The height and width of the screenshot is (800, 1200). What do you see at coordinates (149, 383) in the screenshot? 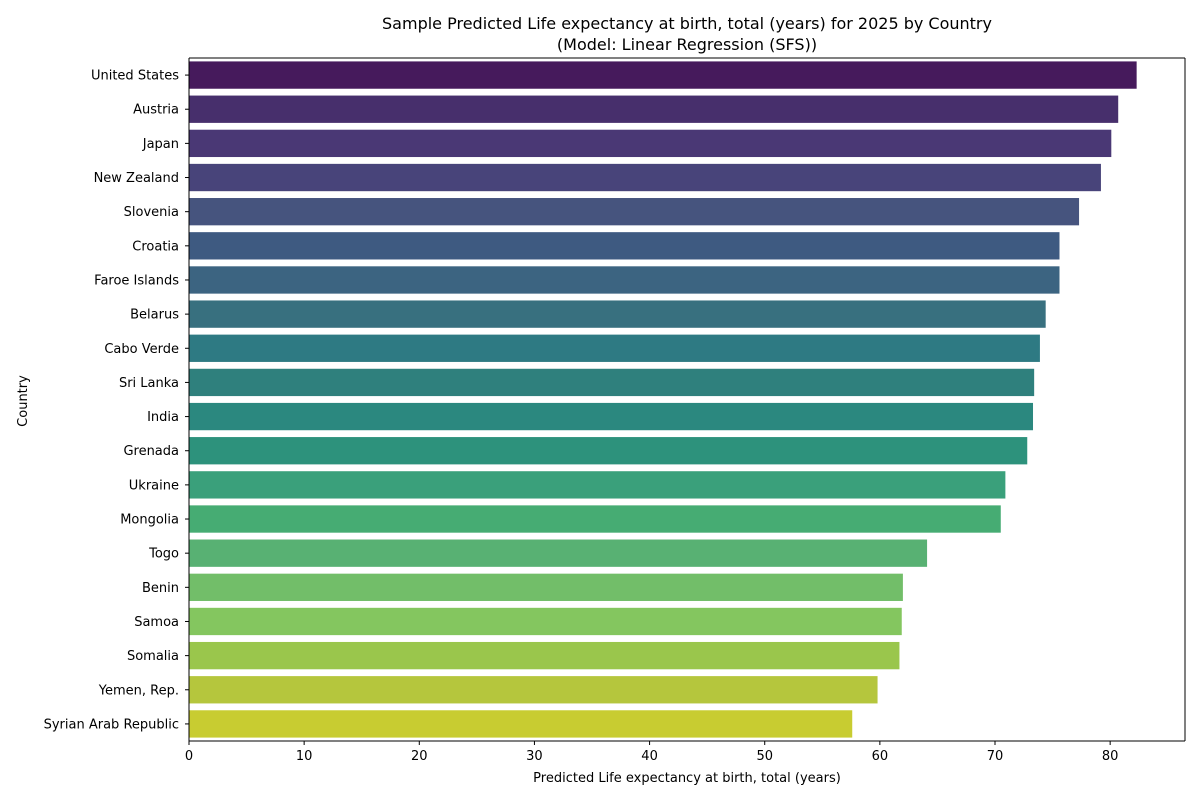
I see `y-tick-label: Sri Lanka` at bounding box center [149, 383].